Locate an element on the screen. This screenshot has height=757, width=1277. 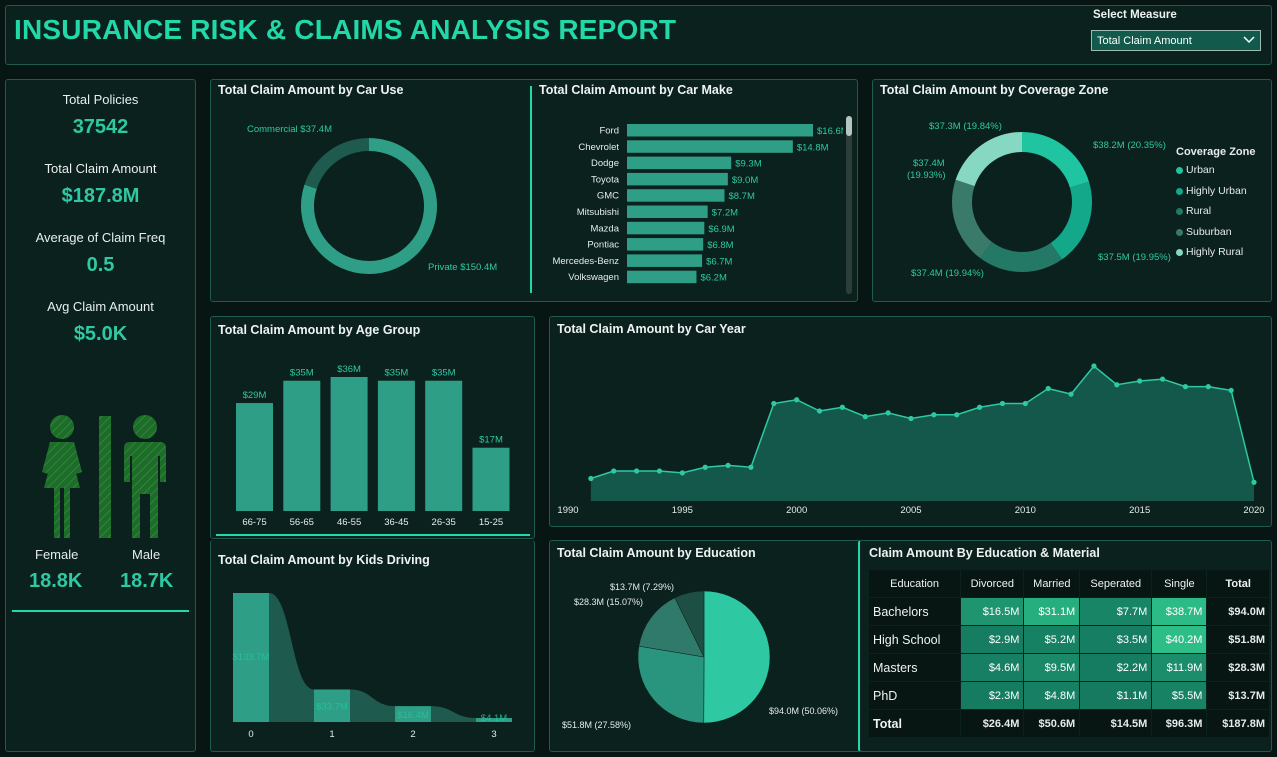
gender-divider is located at coordinates (105, 477).